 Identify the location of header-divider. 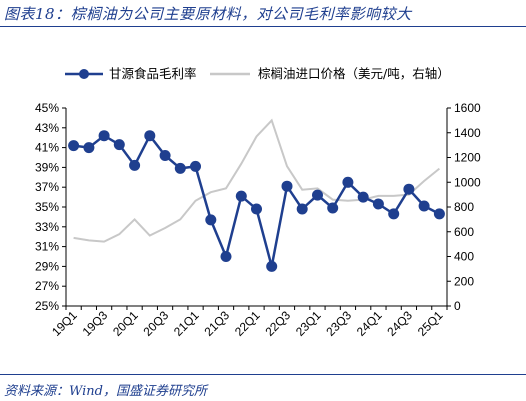
(263, 26).